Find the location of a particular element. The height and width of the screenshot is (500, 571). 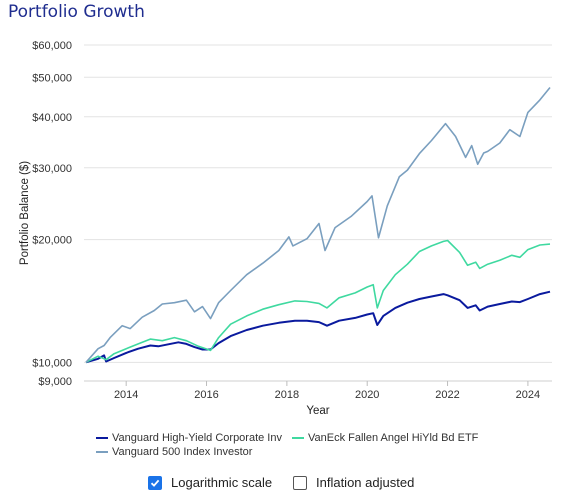

y-tick-label: $9,000 is located at coordinates (55, 382).